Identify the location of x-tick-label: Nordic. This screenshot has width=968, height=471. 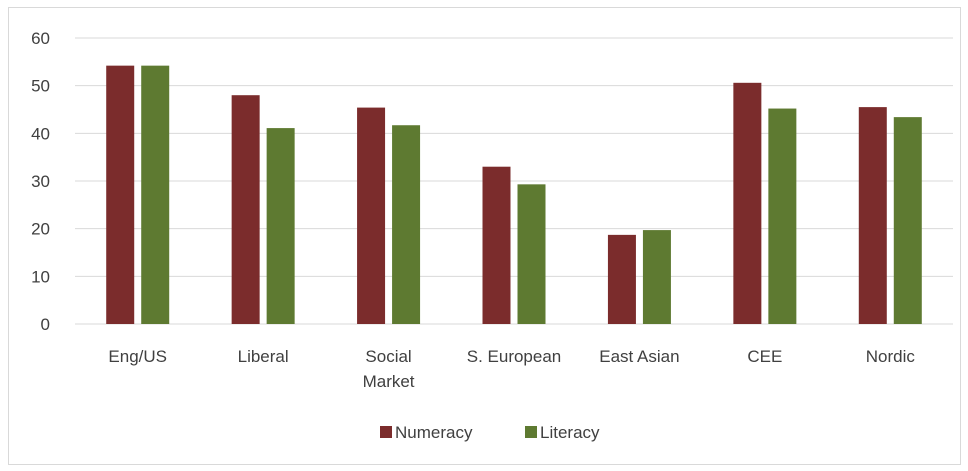
(891, 356).